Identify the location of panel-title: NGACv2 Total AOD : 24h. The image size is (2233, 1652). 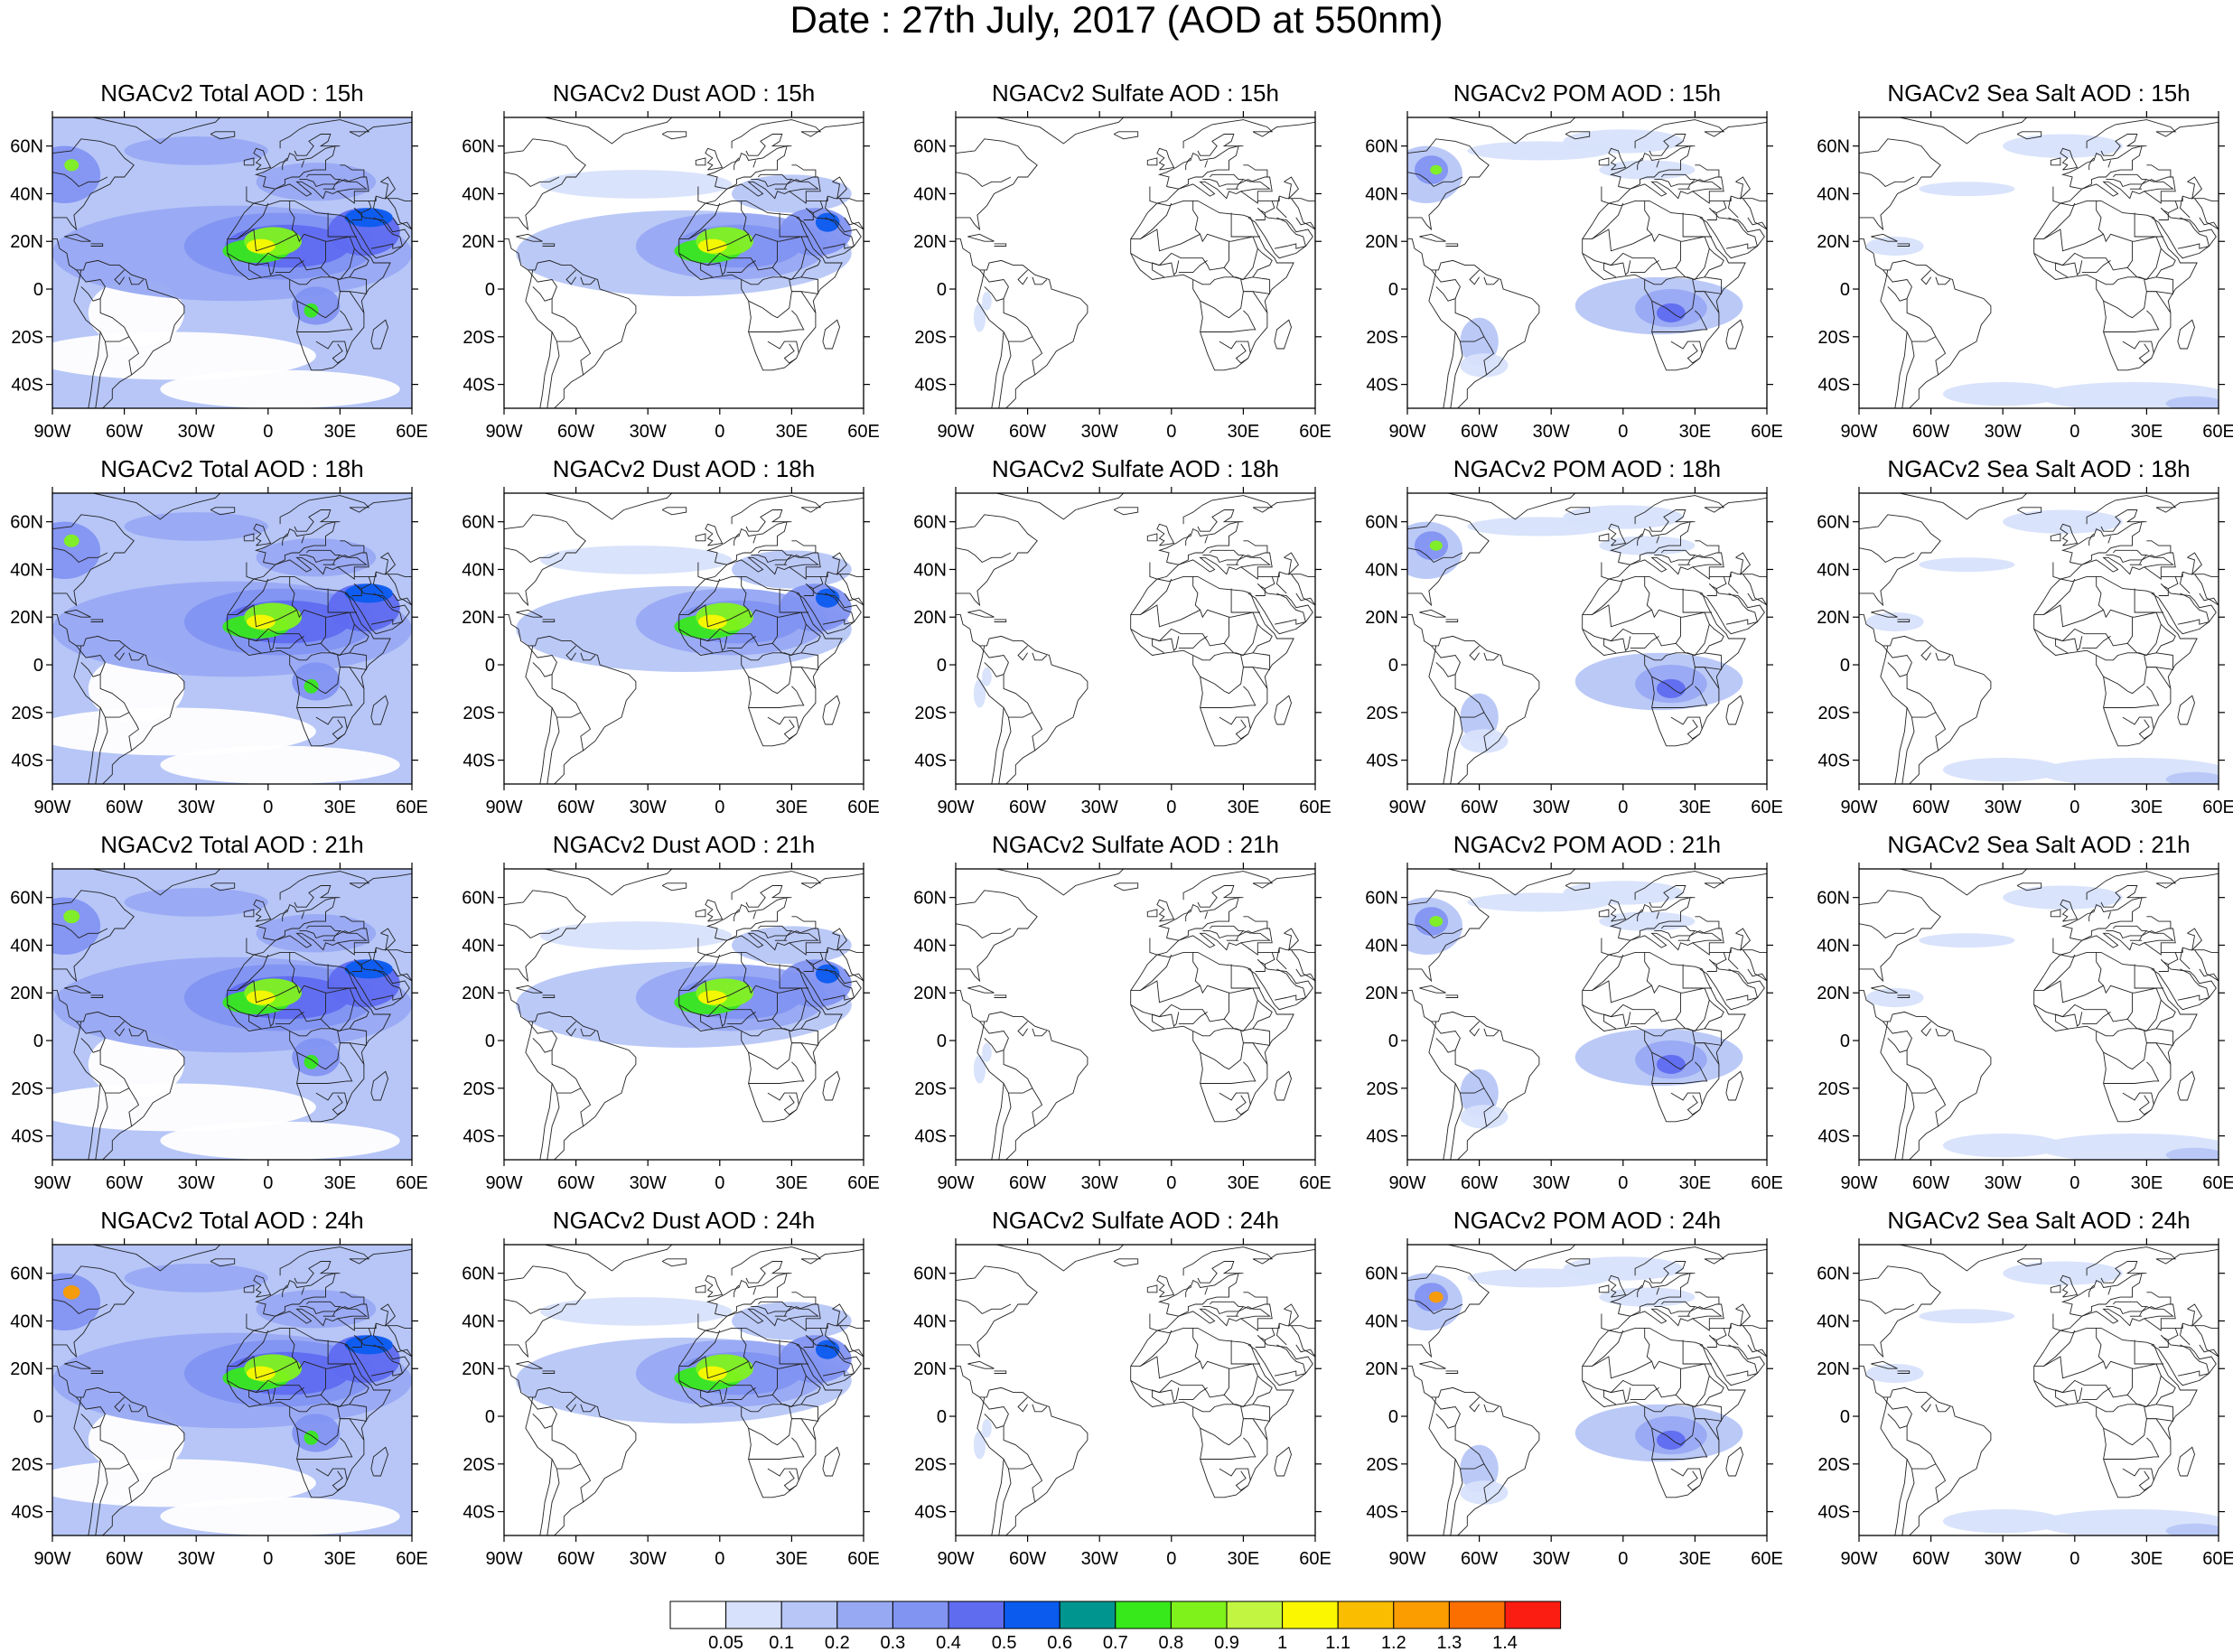
(232, 1220).